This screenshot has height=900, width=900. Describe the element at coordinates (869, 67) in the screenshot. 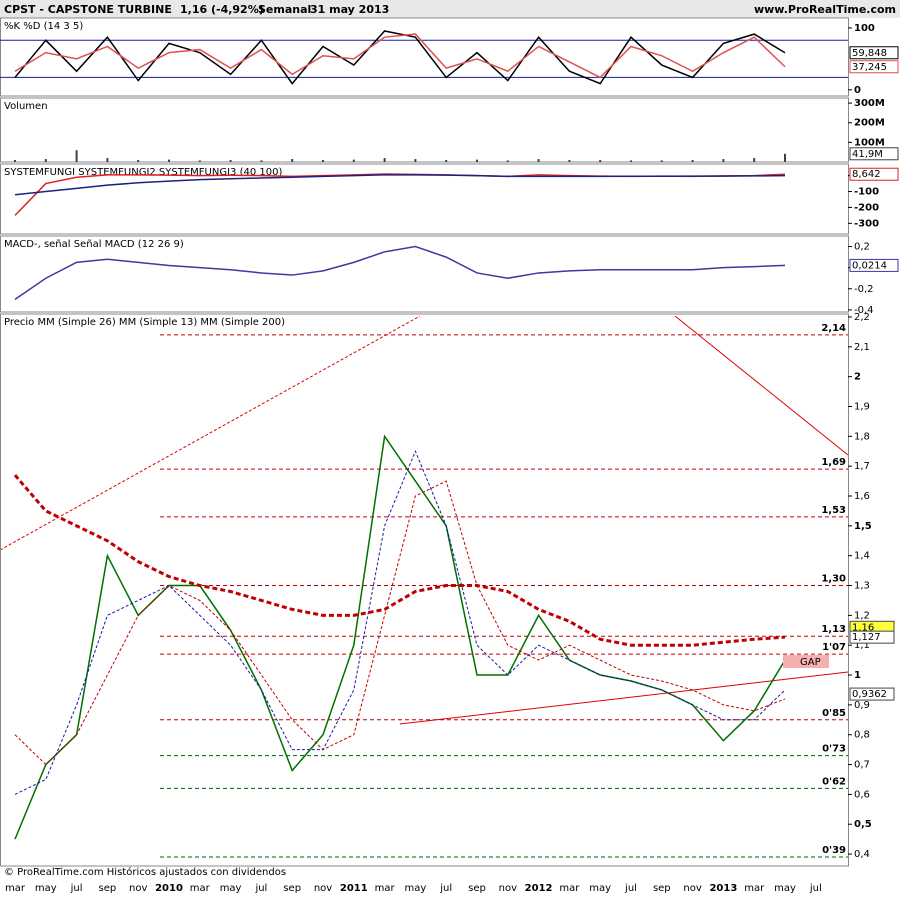

I see `value-label: 37,245` at that location.